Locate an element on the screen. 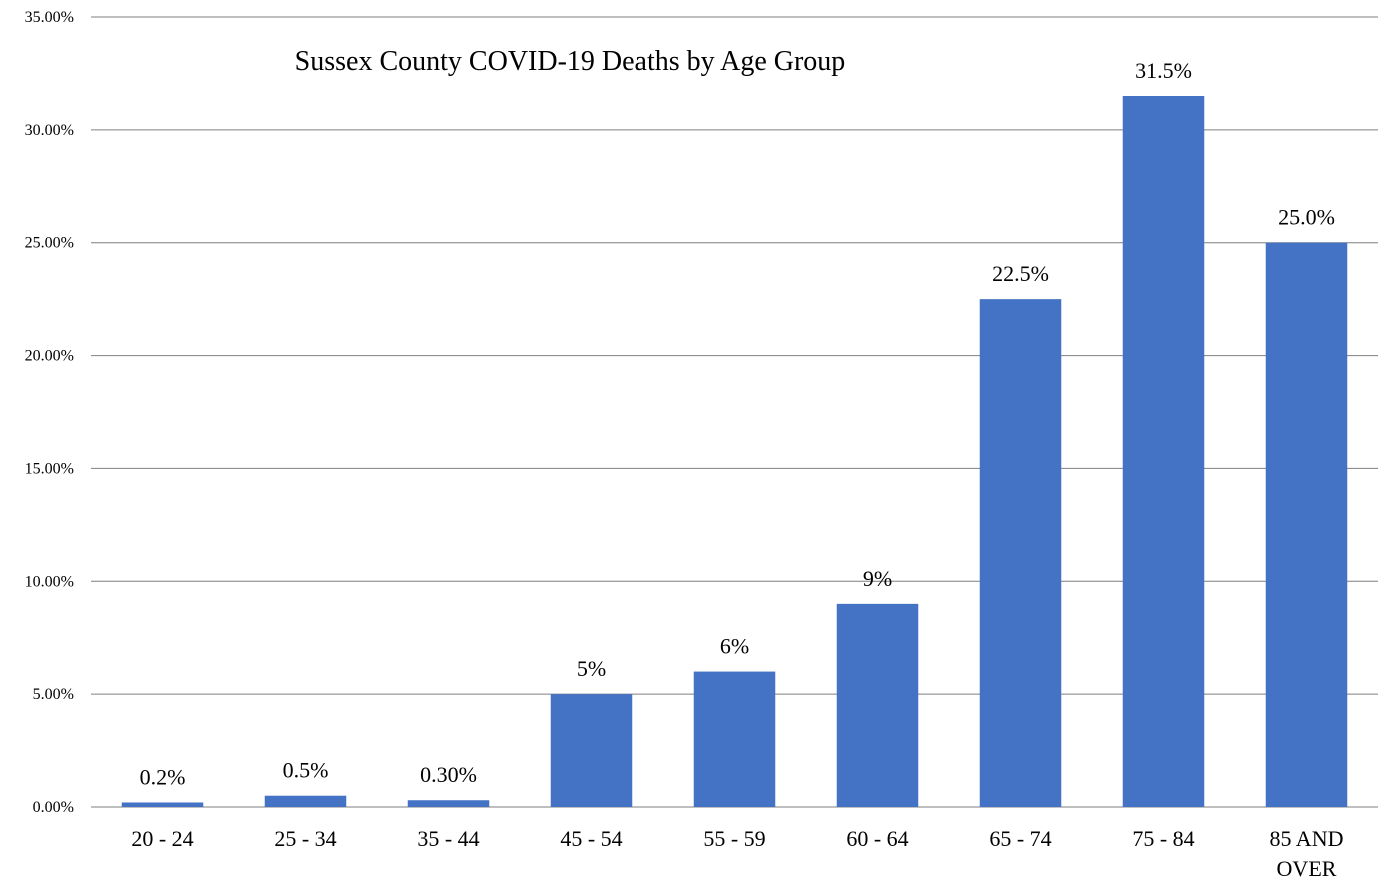 This screenshot has height=886, width=1385. x-tick-label: 35 - 44 is located at coordinates (448, 838).